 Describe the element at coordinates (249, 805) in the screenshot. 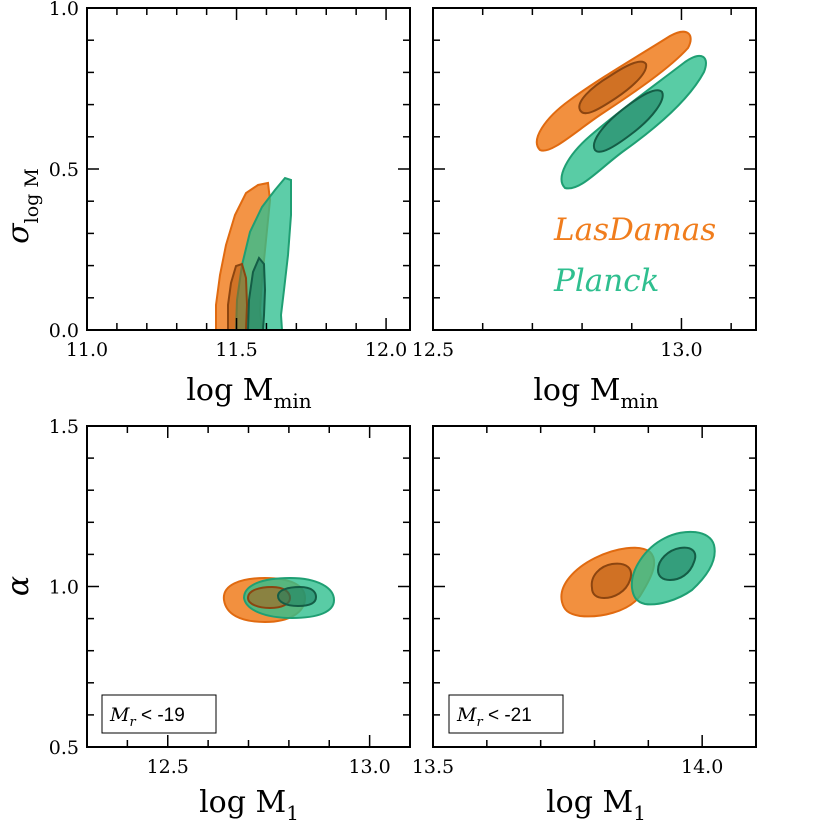

I see `xlabel-panel-3: log M1` at that location.